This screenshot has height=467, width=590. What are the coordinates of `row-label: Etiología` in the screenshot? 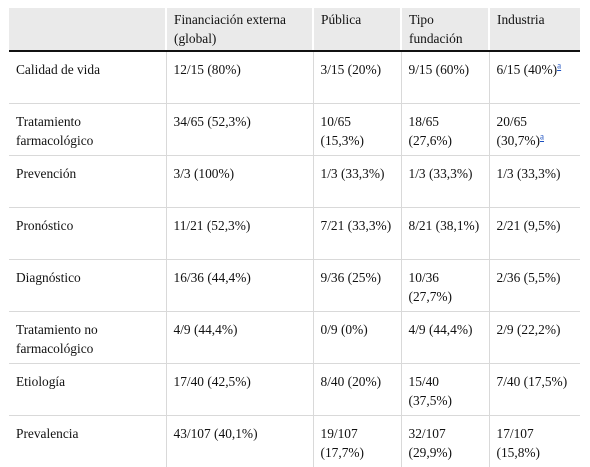 It's located at (87, 390).